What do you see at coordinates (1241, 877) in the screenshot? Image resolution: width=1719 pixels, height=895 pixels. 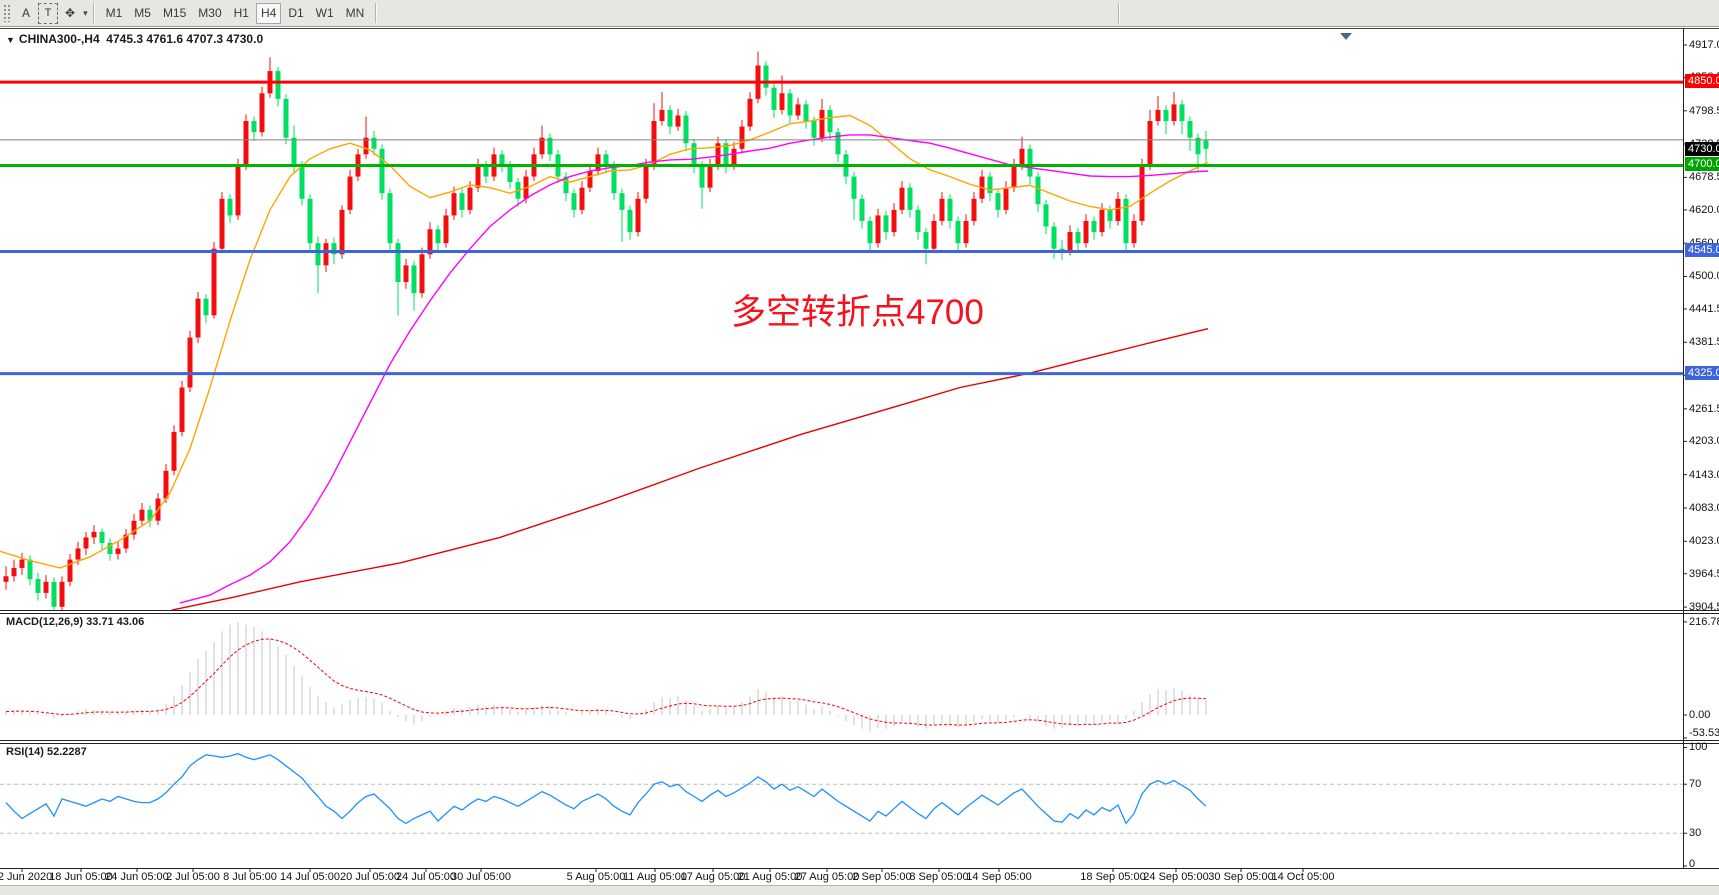 I see `time-axis-label: 30 Sep 05:00` at bounding box center [1241, 877].